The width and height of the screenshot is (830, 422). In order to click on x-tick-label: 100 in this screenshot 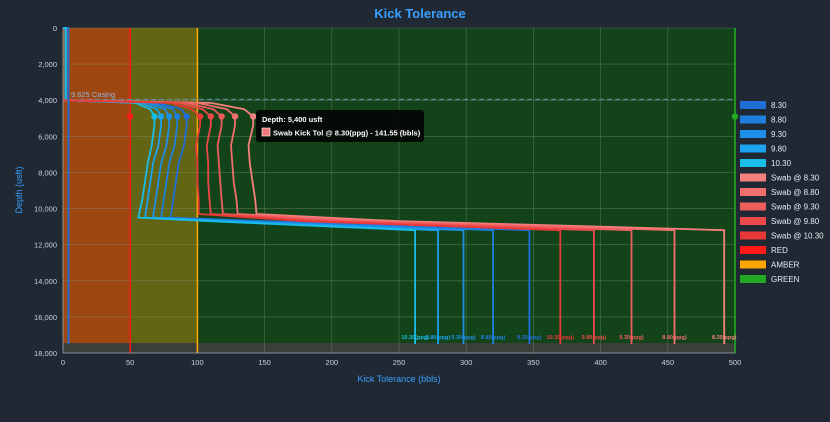, I will do `click(197, 362)`.